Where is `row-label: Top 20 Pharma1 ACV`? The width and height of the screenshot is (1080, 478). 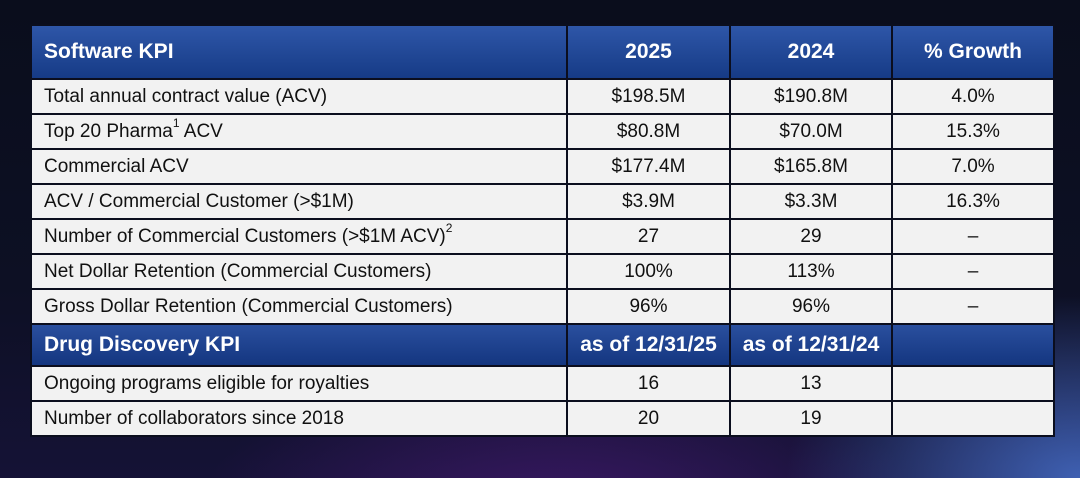 row-label: Top 20 Pharma1 ACV is located at coordinates (299, 131).